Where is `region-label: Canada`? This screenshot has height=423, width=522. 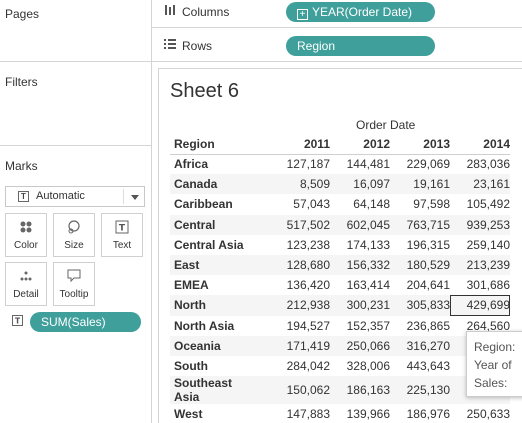 region-label: Canada is located at coordinates (214, 184).